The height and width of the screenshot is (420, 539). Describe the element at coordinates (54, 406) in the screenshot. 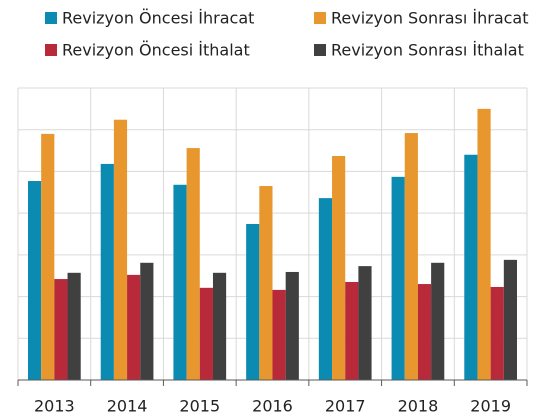

I see `x-tick-label: 2013` at that location.